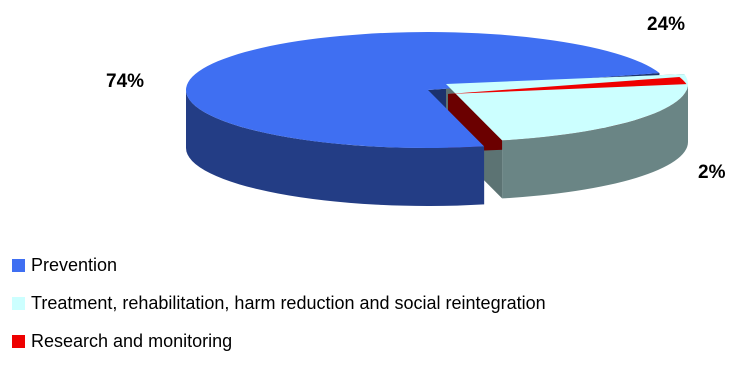 Image resolution: width=739 pixels, height=365 pixels. Describe the element at coordinates (125, 81) in the screenshot. I see `data-label-prevention: 74%` at that location.